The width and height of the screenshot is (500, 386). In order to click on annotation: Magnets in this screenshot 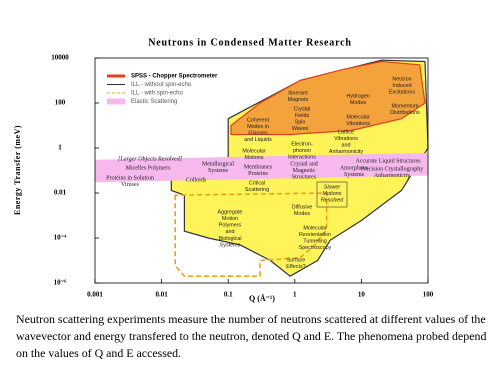, I will do `click(298, 100)`.